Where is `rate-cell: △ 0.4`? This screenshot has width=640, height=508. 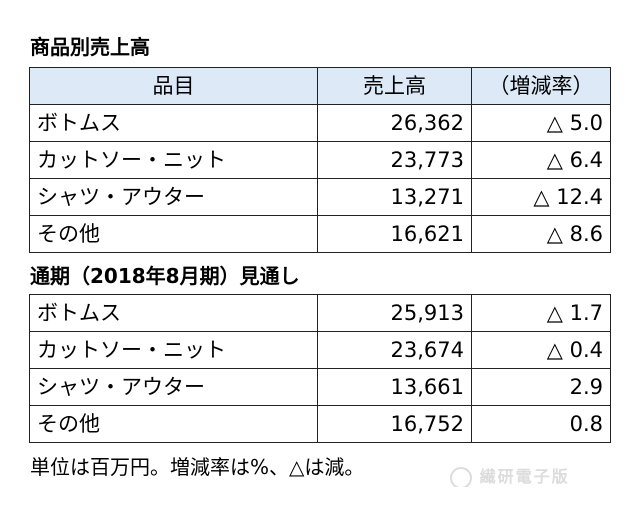
rate-cell: △ 0.4 is located at coordinates (541, 350).